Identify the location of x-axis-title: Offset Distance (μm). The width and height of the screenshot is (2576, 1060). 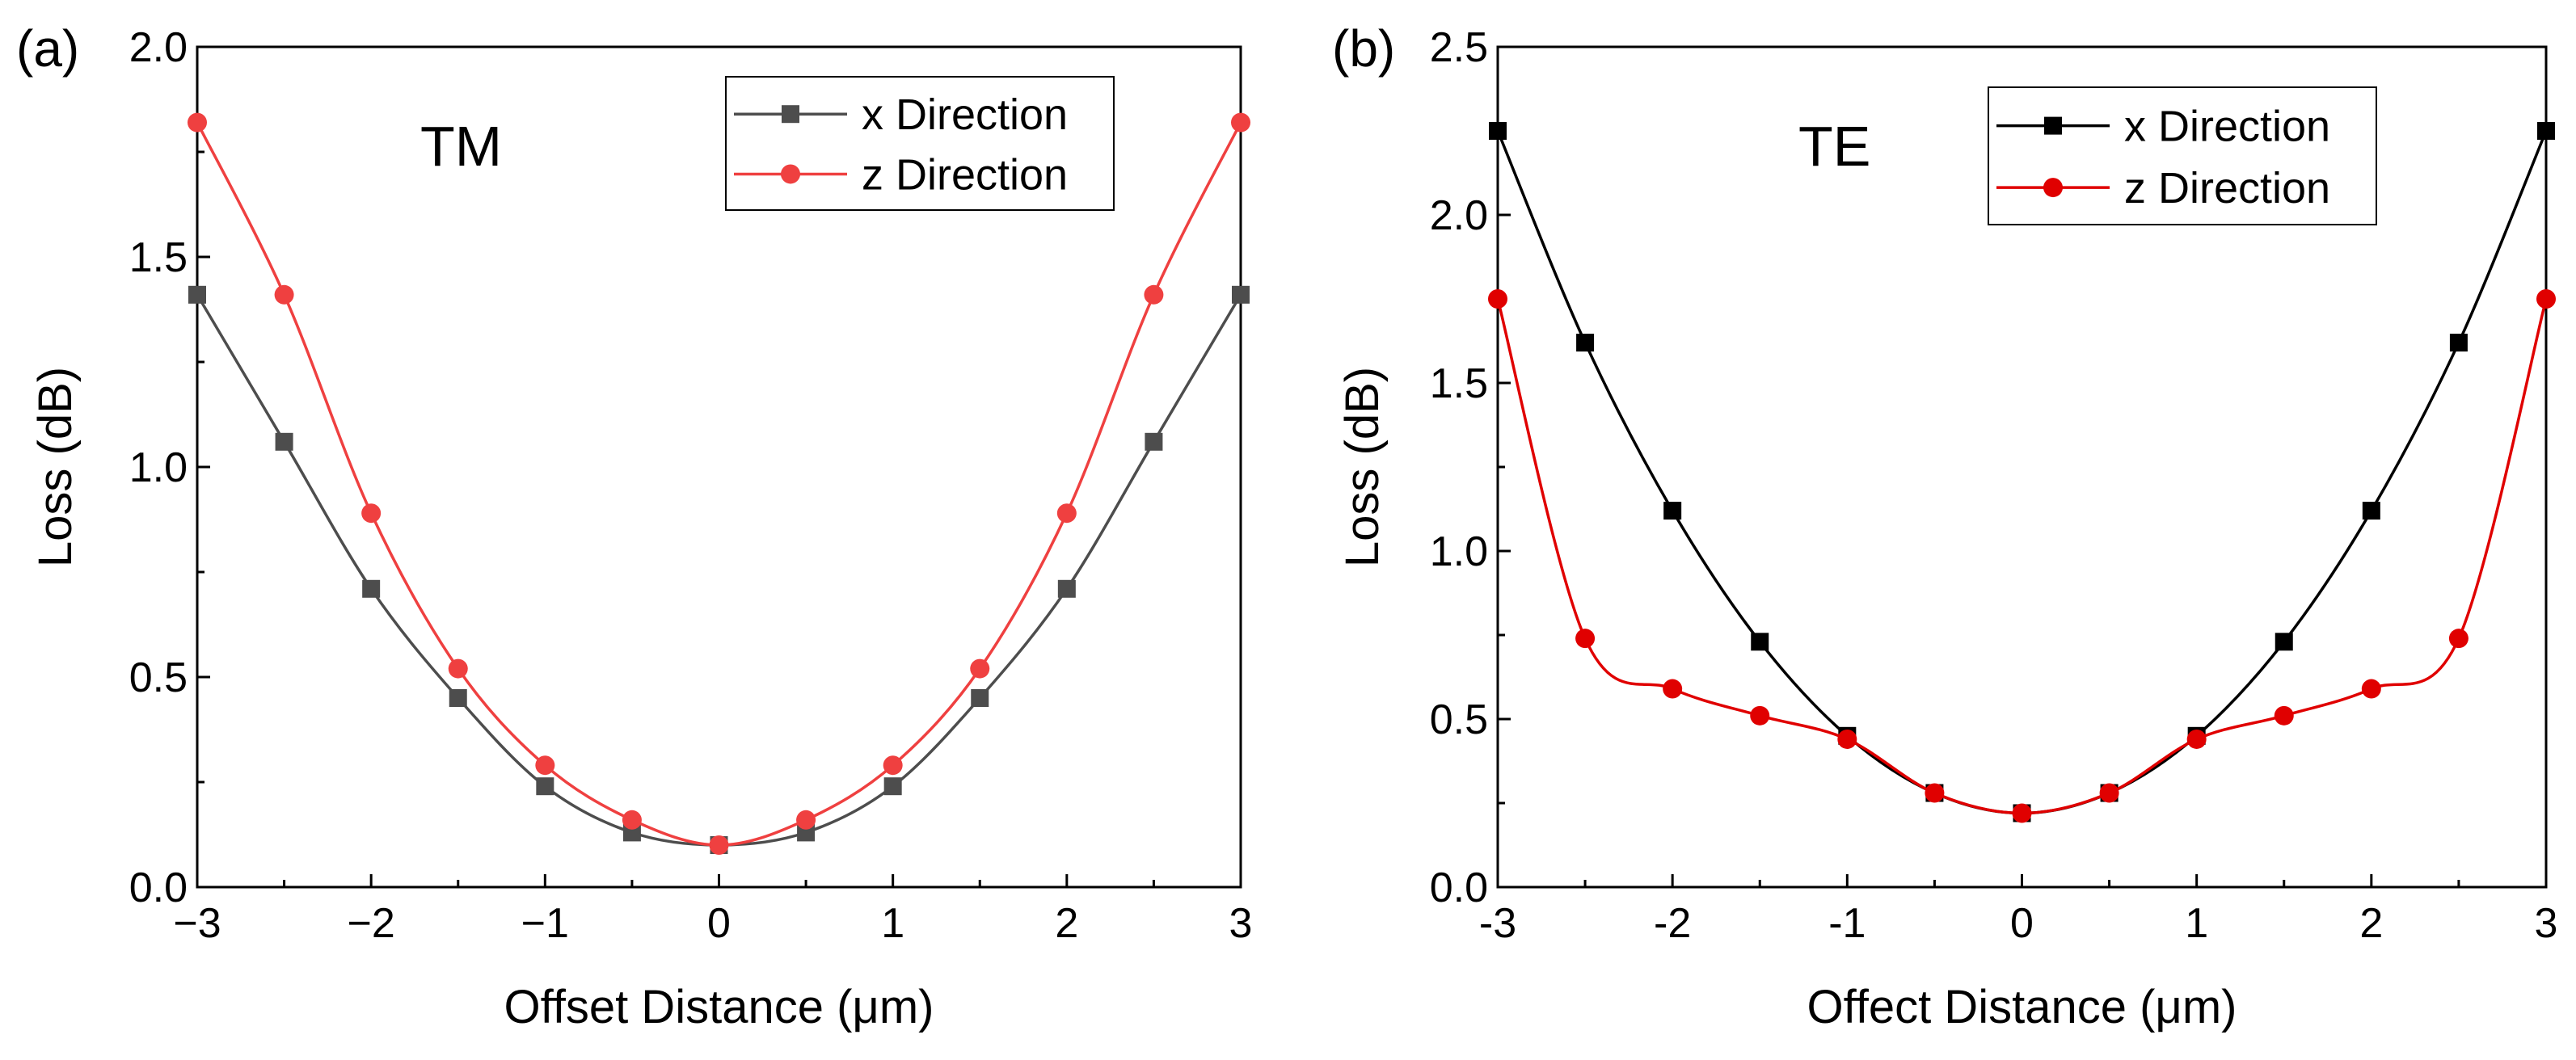
(719, 1007).